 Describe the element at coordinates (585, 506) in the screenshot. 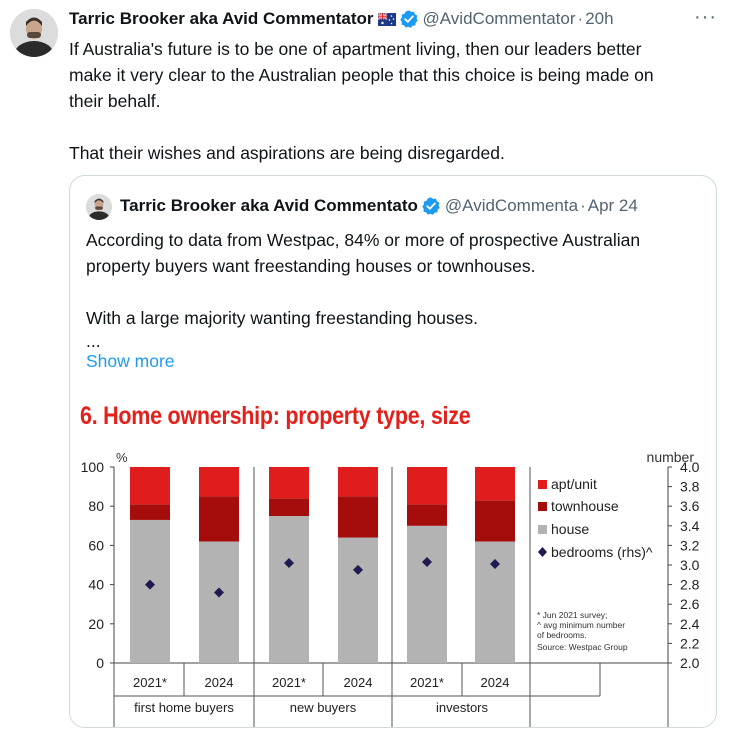

I see `legend-townhouse: townhouse` at that location.